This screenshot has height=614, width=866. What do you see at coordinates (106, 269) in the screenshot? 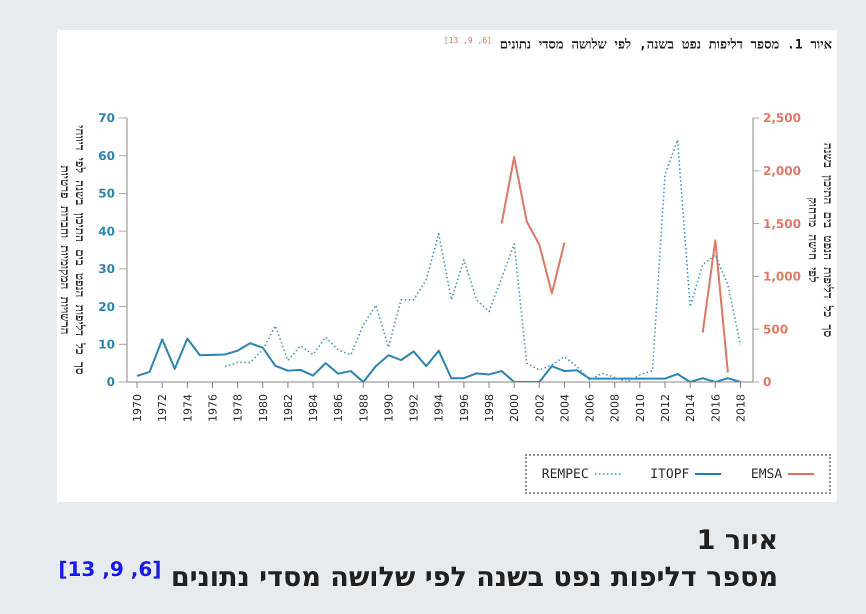
I see `y-tick-label: 30` at bounding box center [106, 269].